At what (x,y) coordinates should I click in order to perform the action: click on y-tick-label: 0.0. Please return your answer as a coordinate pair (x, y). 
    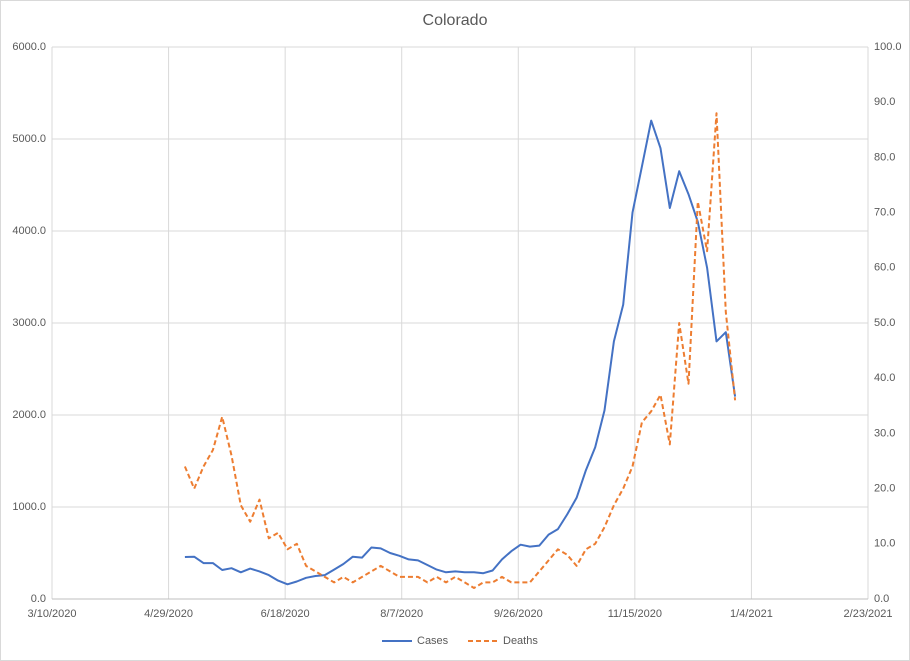
    Looking at the image, I should click on (38, 599).